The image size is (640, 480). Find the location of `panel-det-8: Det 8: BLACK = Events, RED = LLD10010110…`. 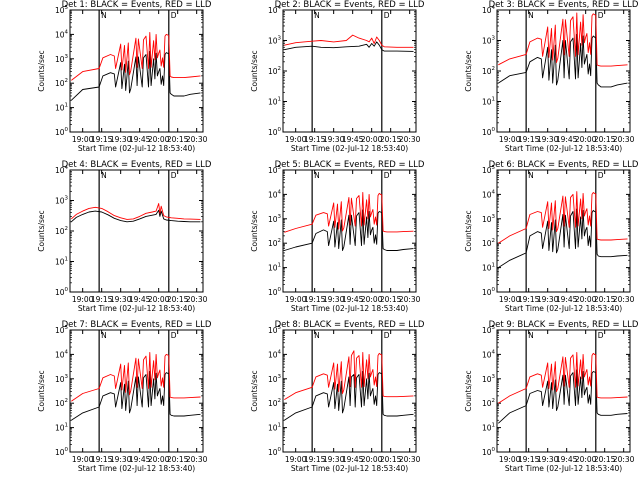

panel-det-8: Det 8: BLACK = Events, RED = LLD10010110… is located at coordinates (337, 396).